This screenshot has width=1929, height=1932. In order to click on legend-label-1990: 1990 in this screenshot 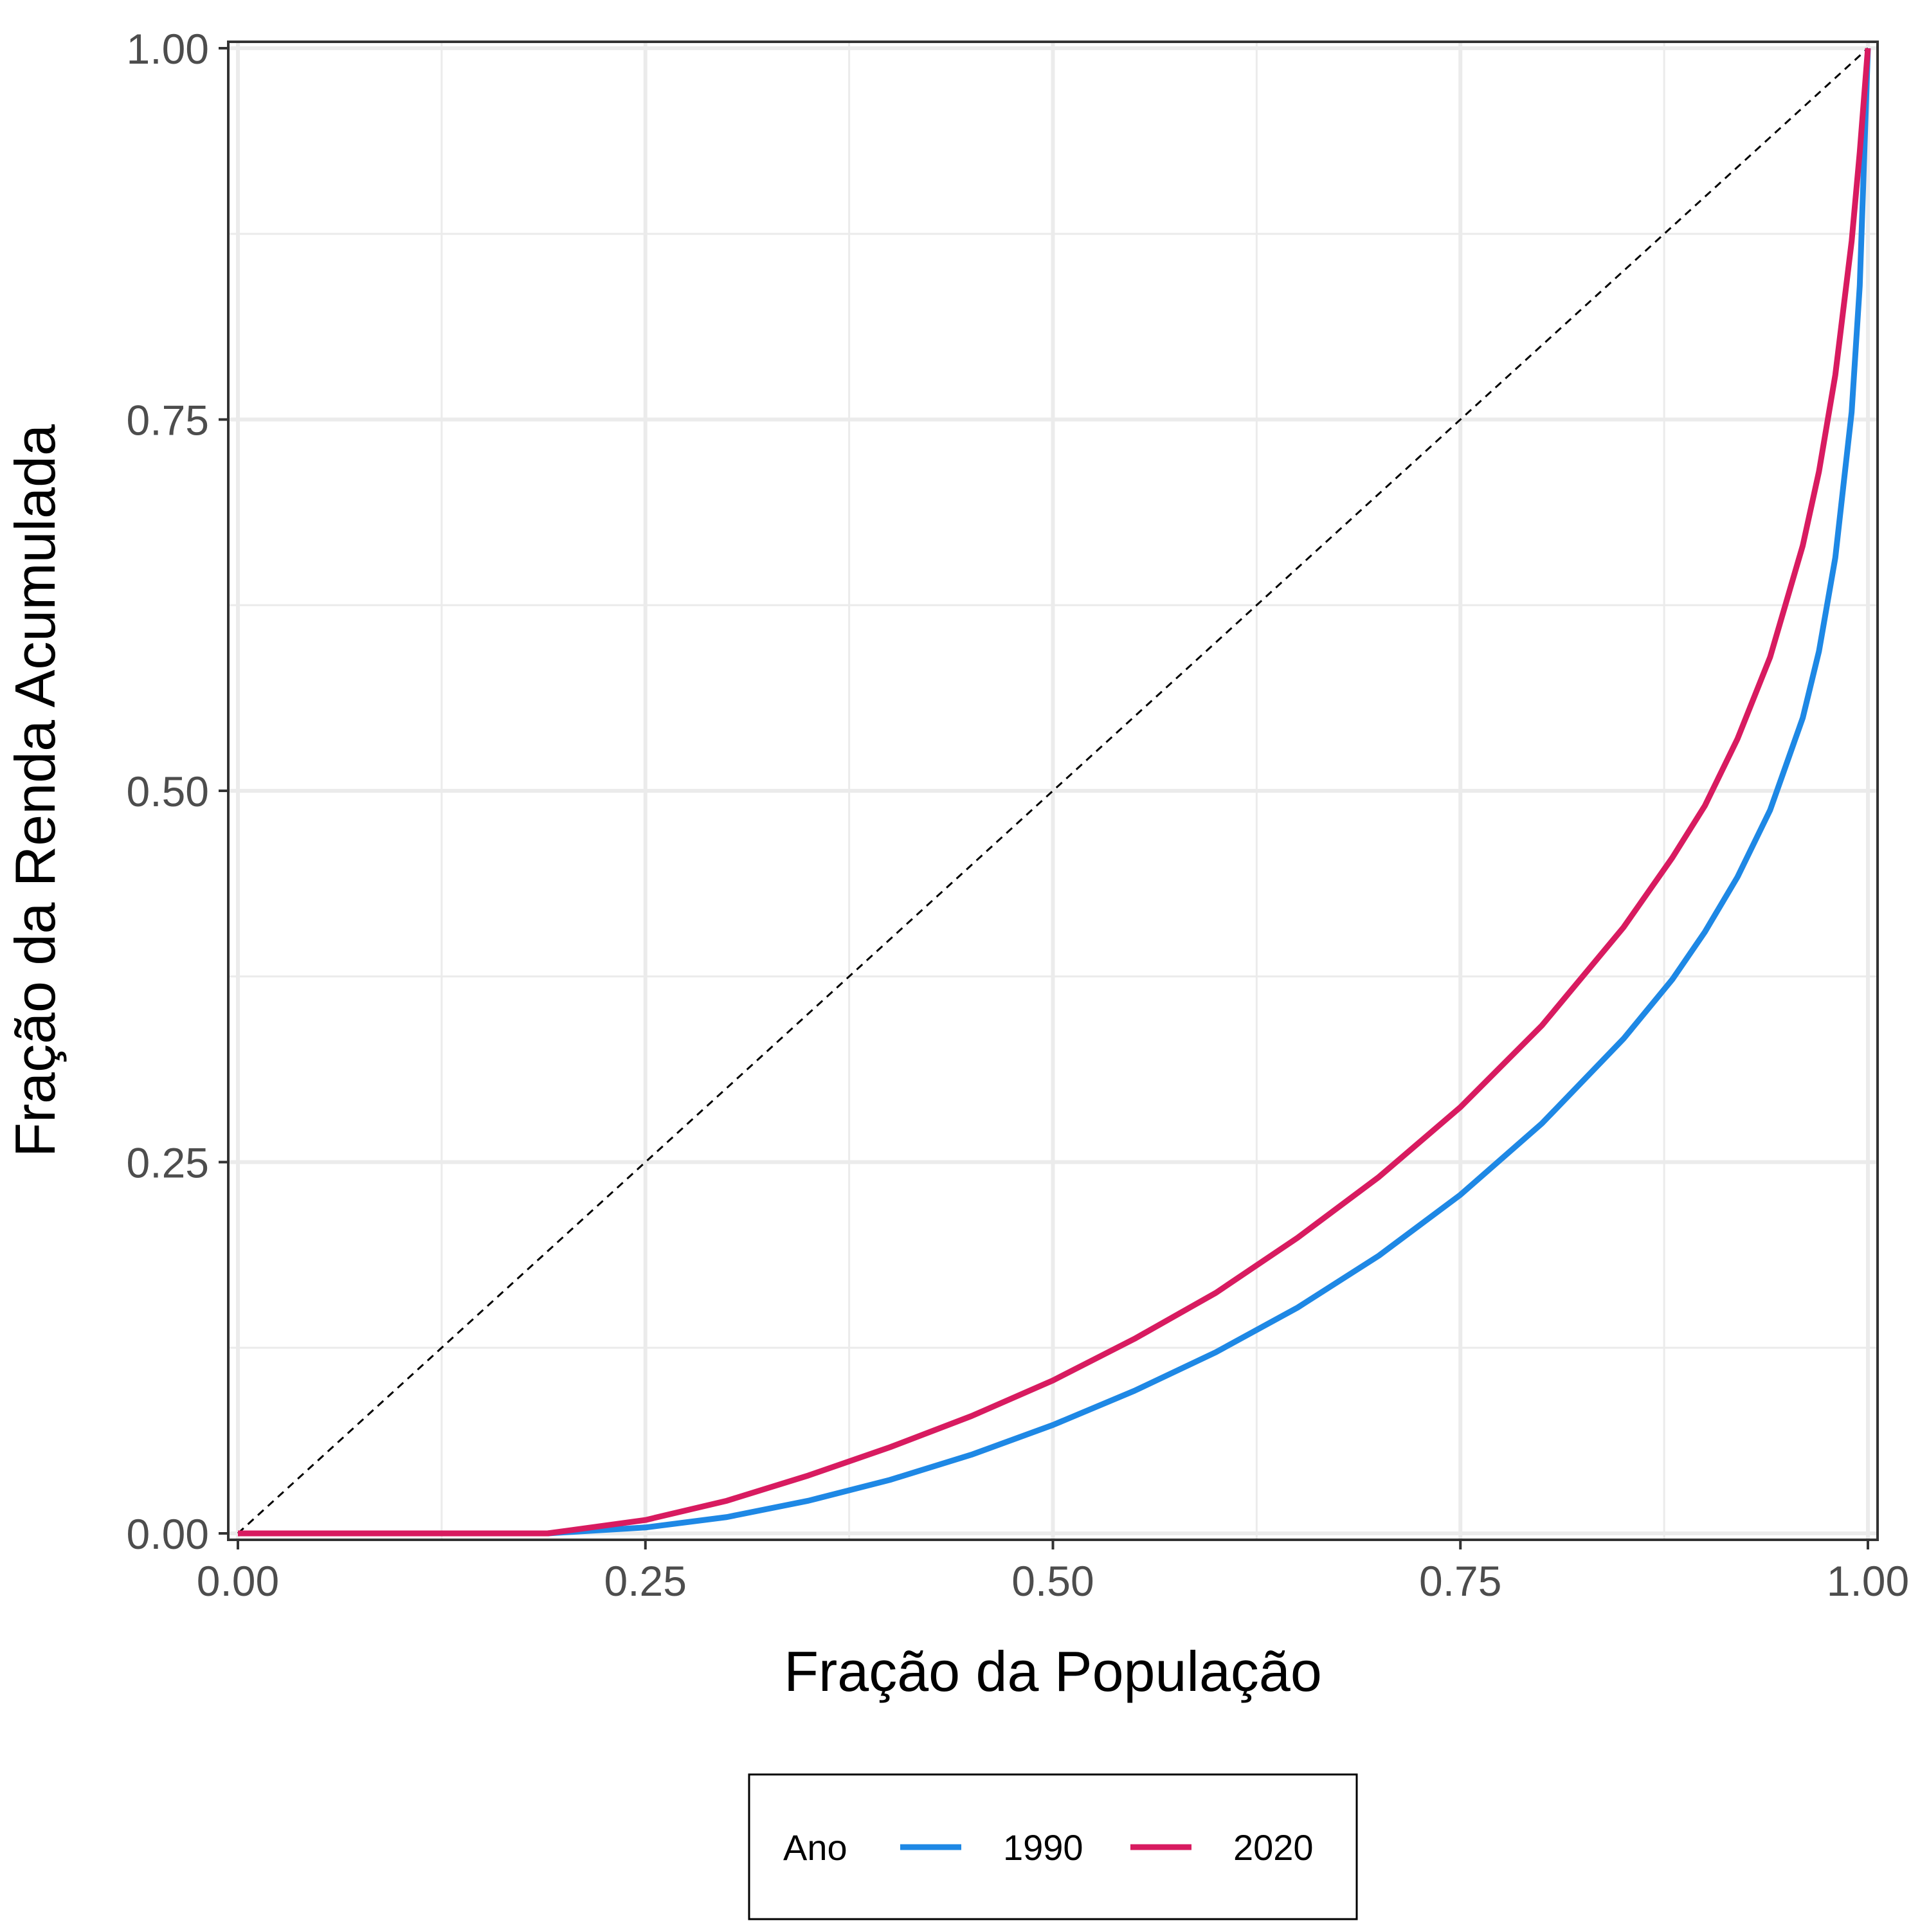, I will do `click(1043, 1847)`.